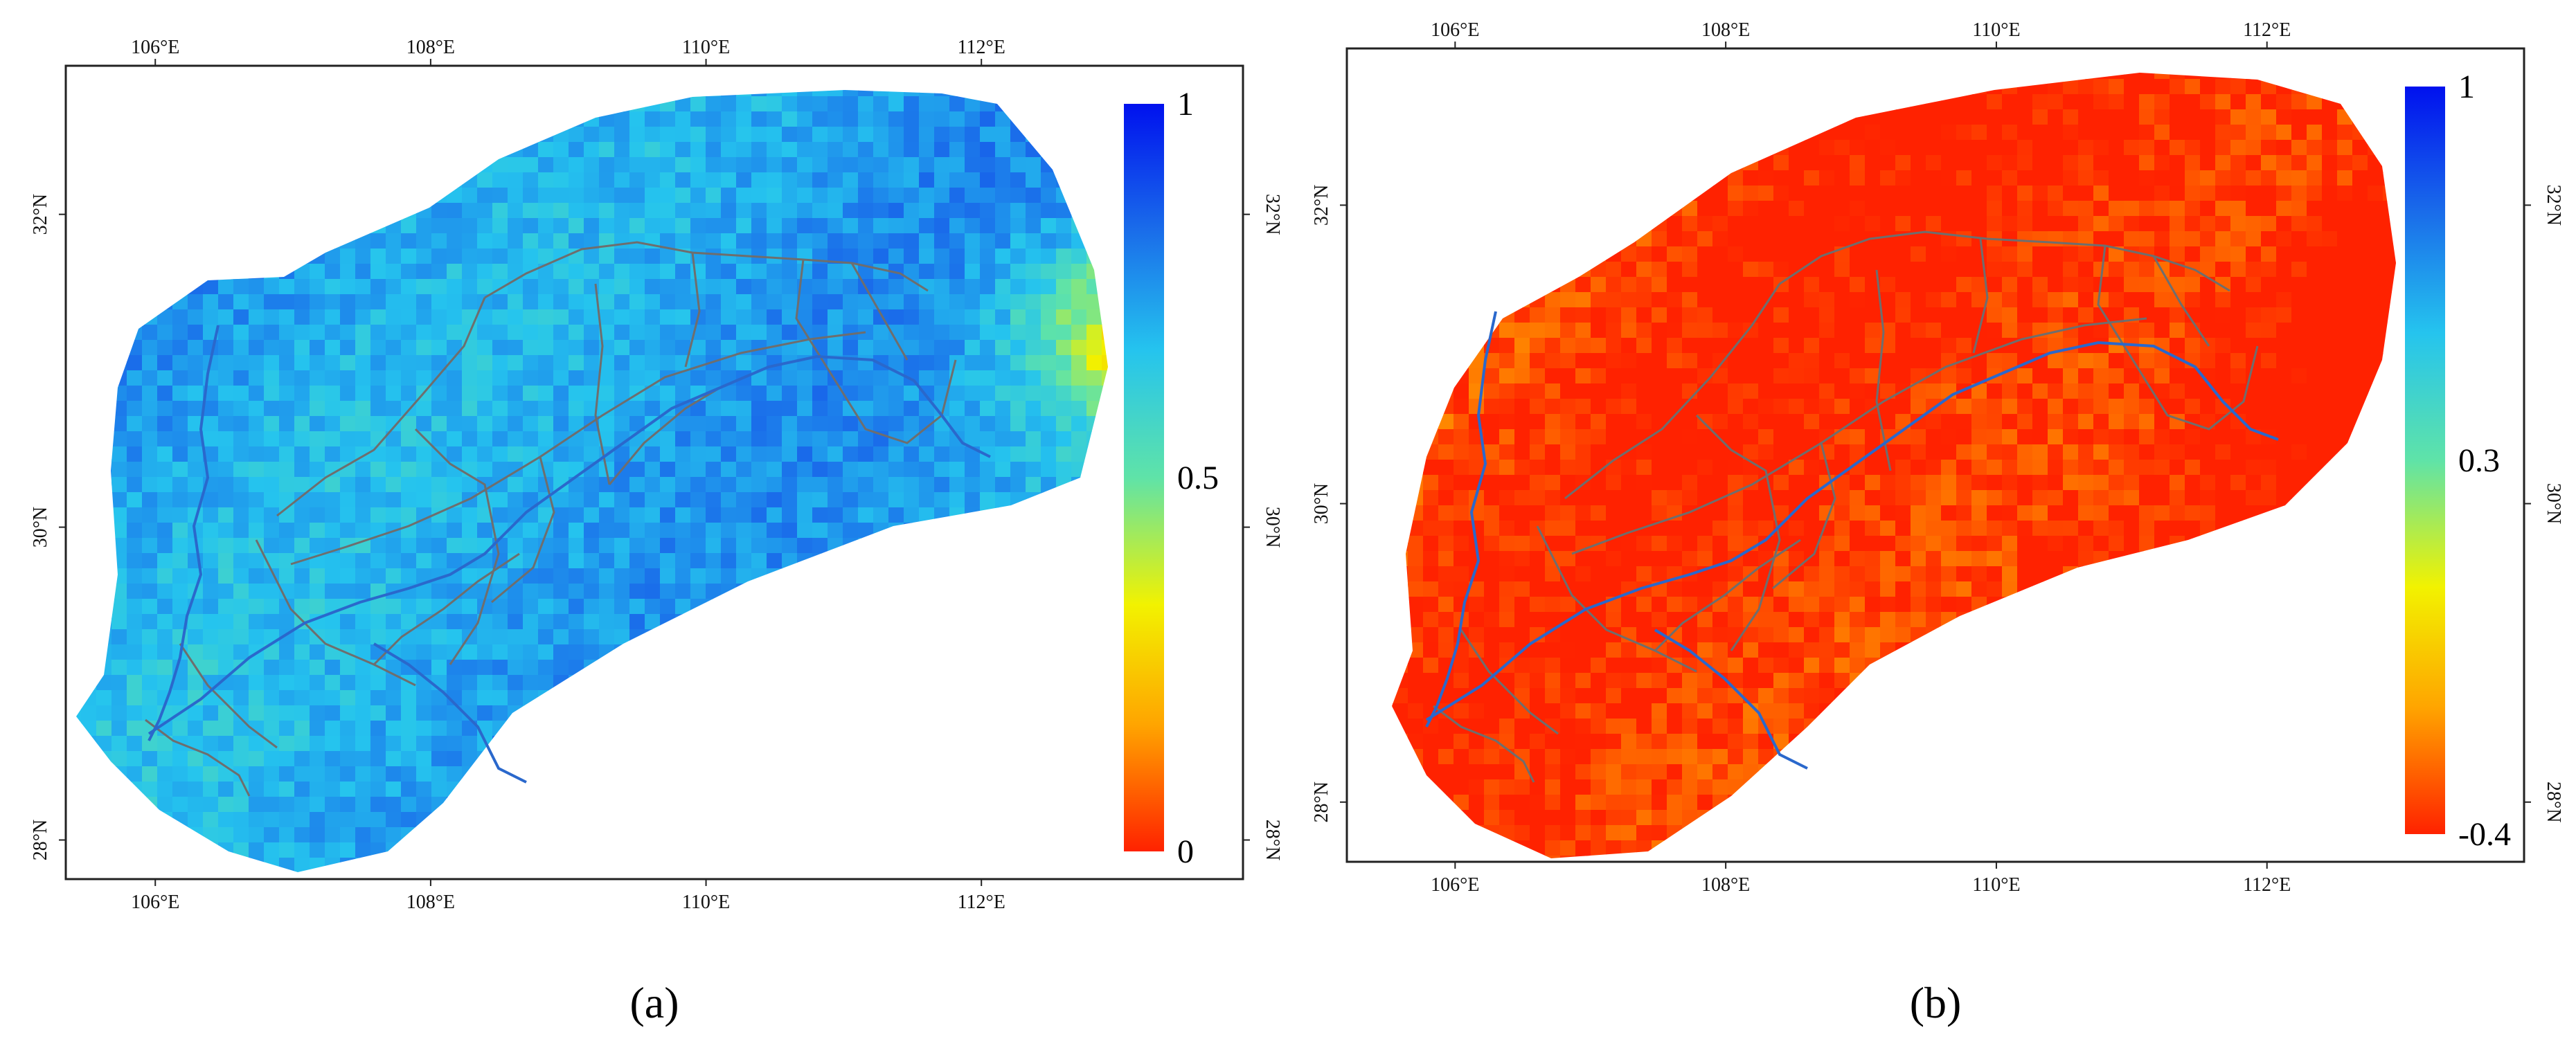 The width and height of the screenshot is (2576, 1048). I want to click on colorbar-a: 1 0.5 0, so click(1171, 478).